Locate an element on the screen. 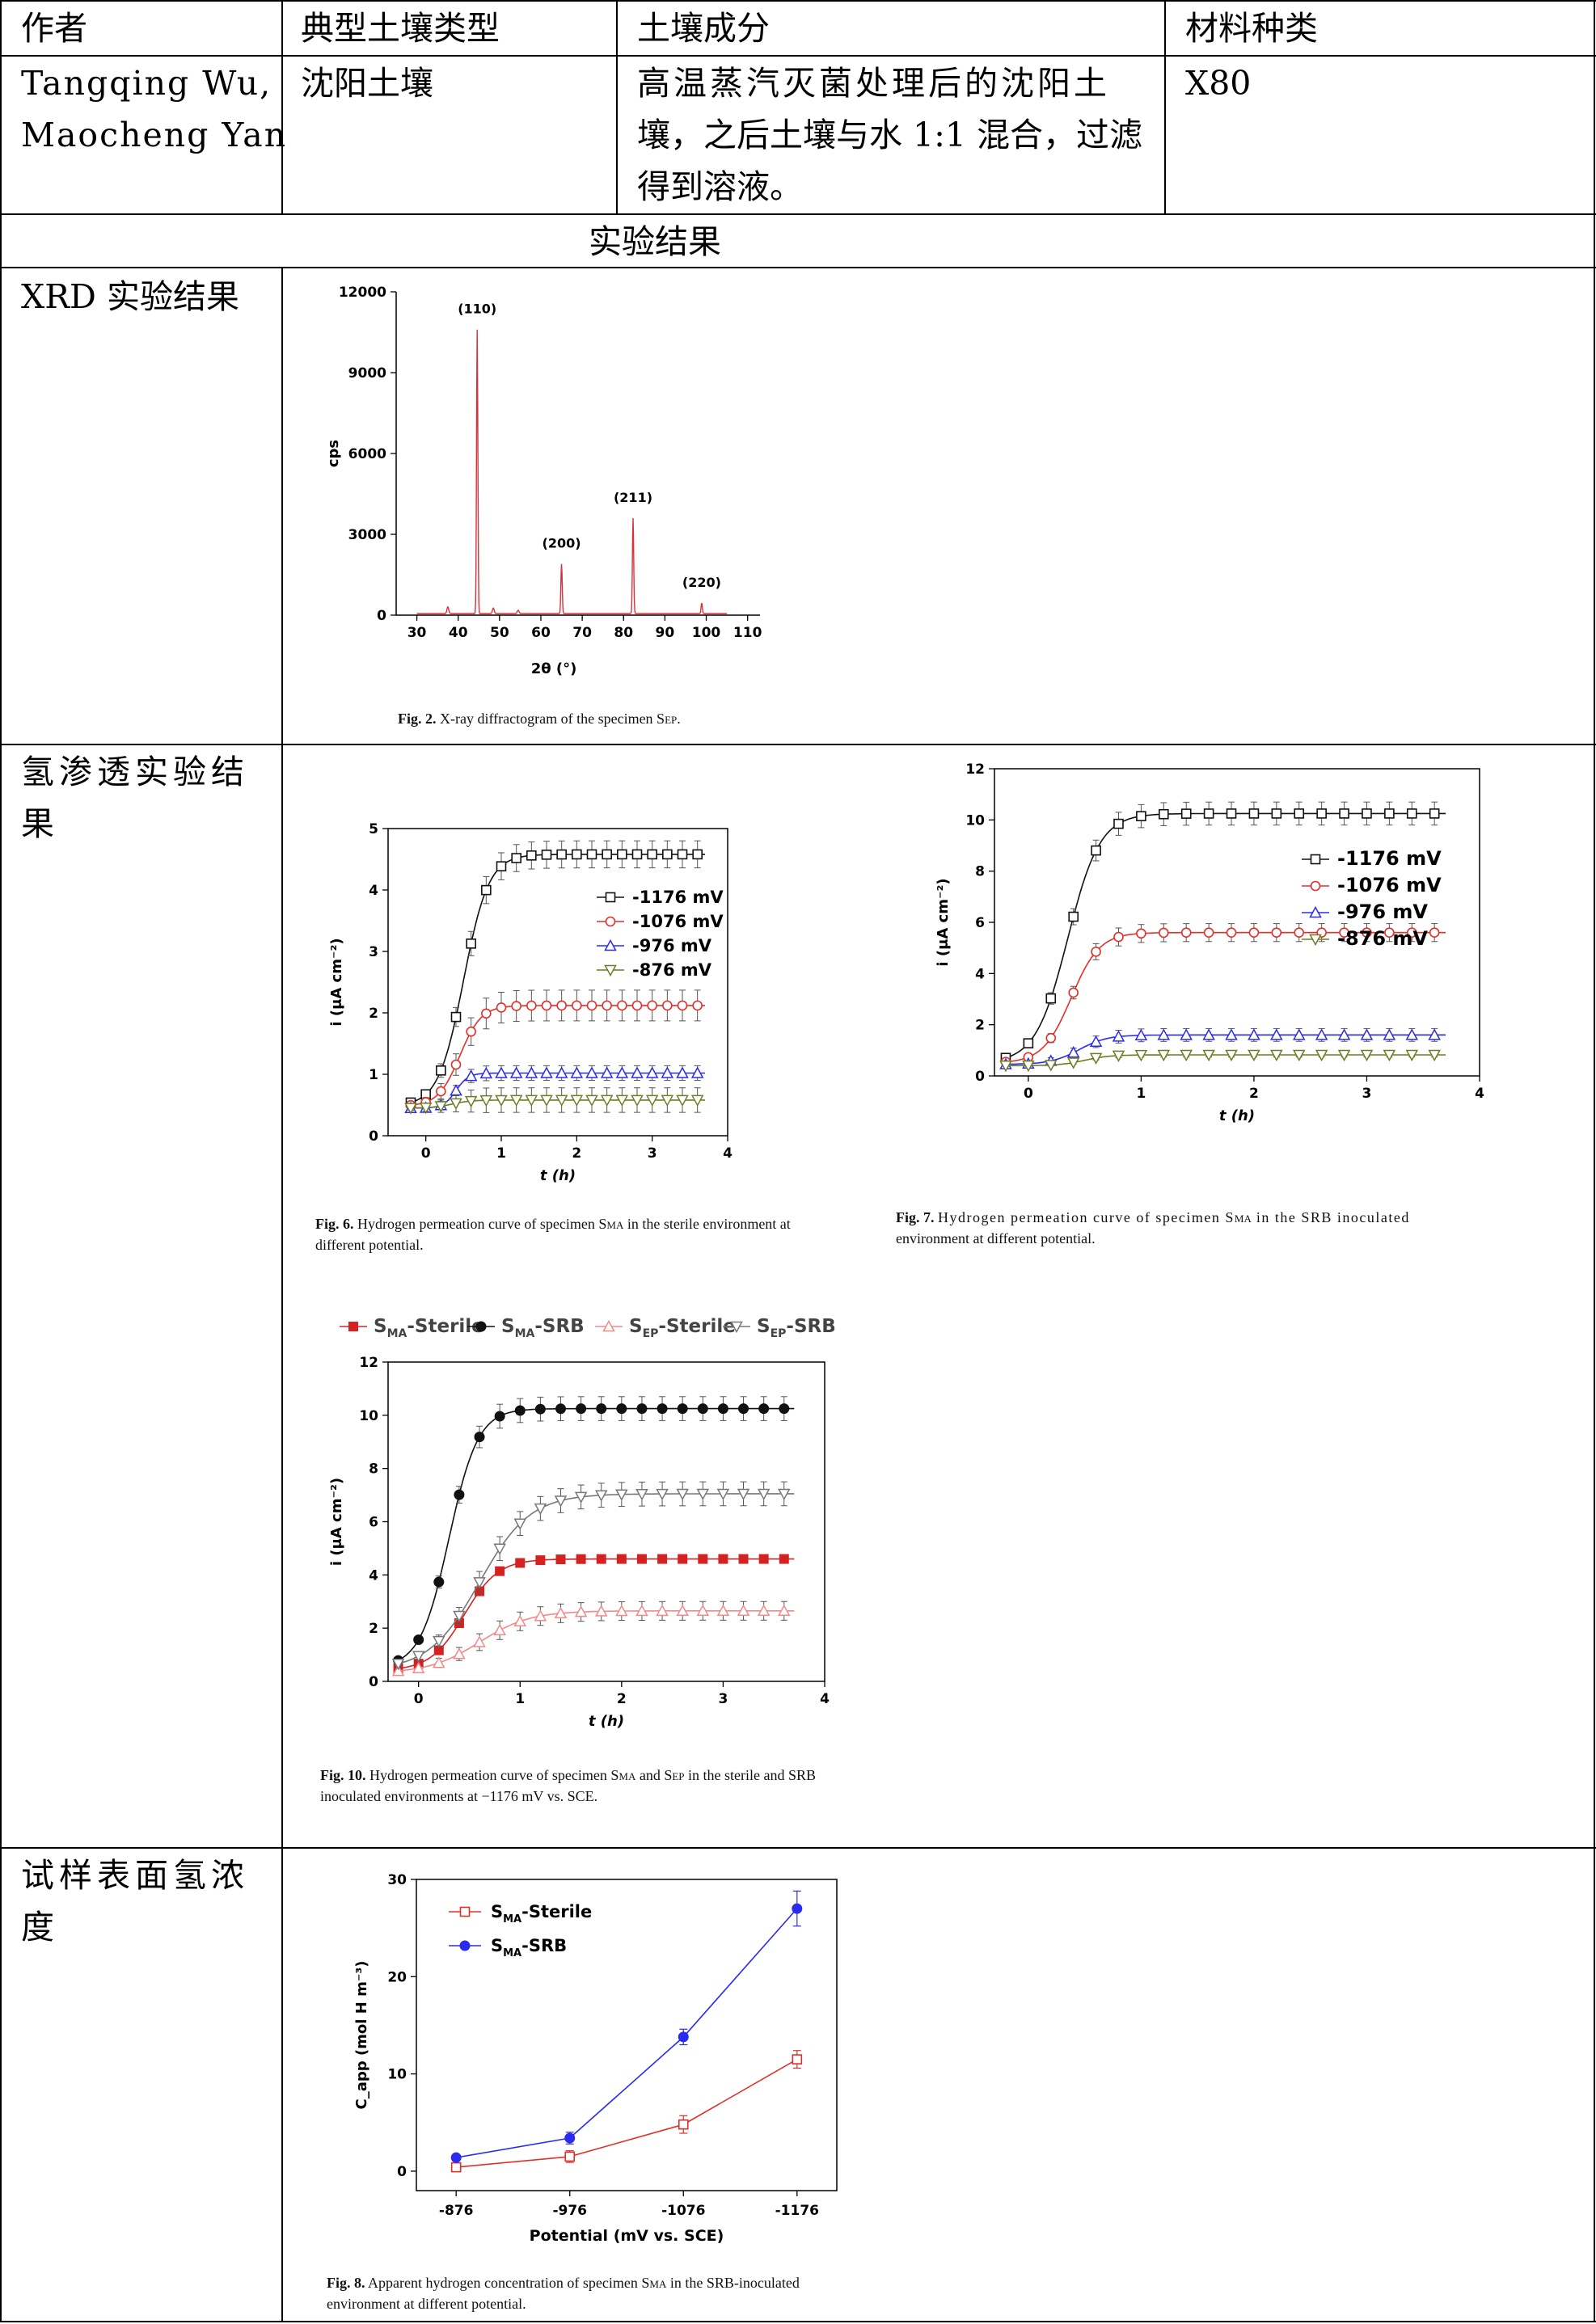 The width and height of the screenshot is (1596, 2324). y-tick-label: 3000 is located at coordinates (367, 535).